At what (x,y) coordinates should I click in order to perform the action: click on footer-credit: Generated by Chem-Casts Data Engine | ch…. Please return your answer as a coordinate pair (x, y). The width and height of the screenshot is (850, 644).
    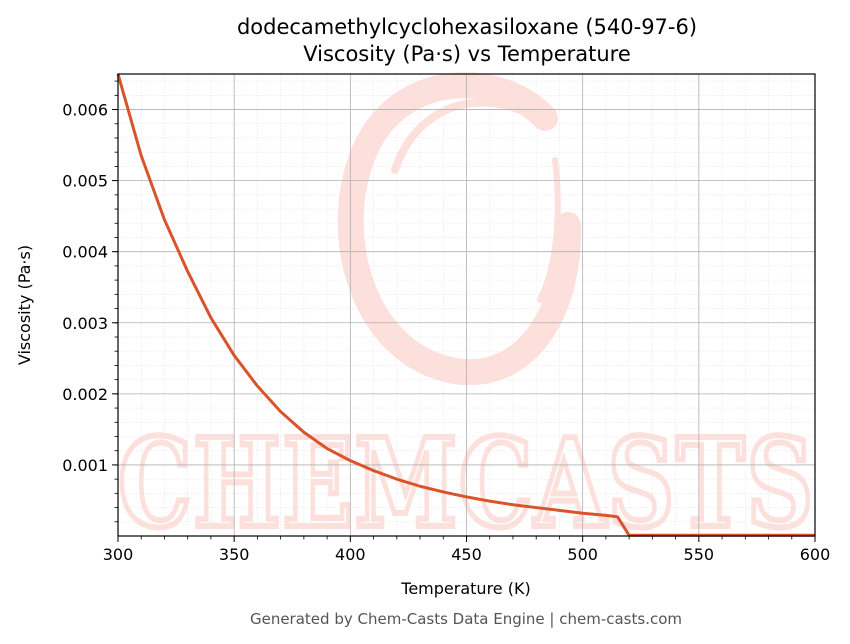
    Looking at the image, I should click on (466, 619).